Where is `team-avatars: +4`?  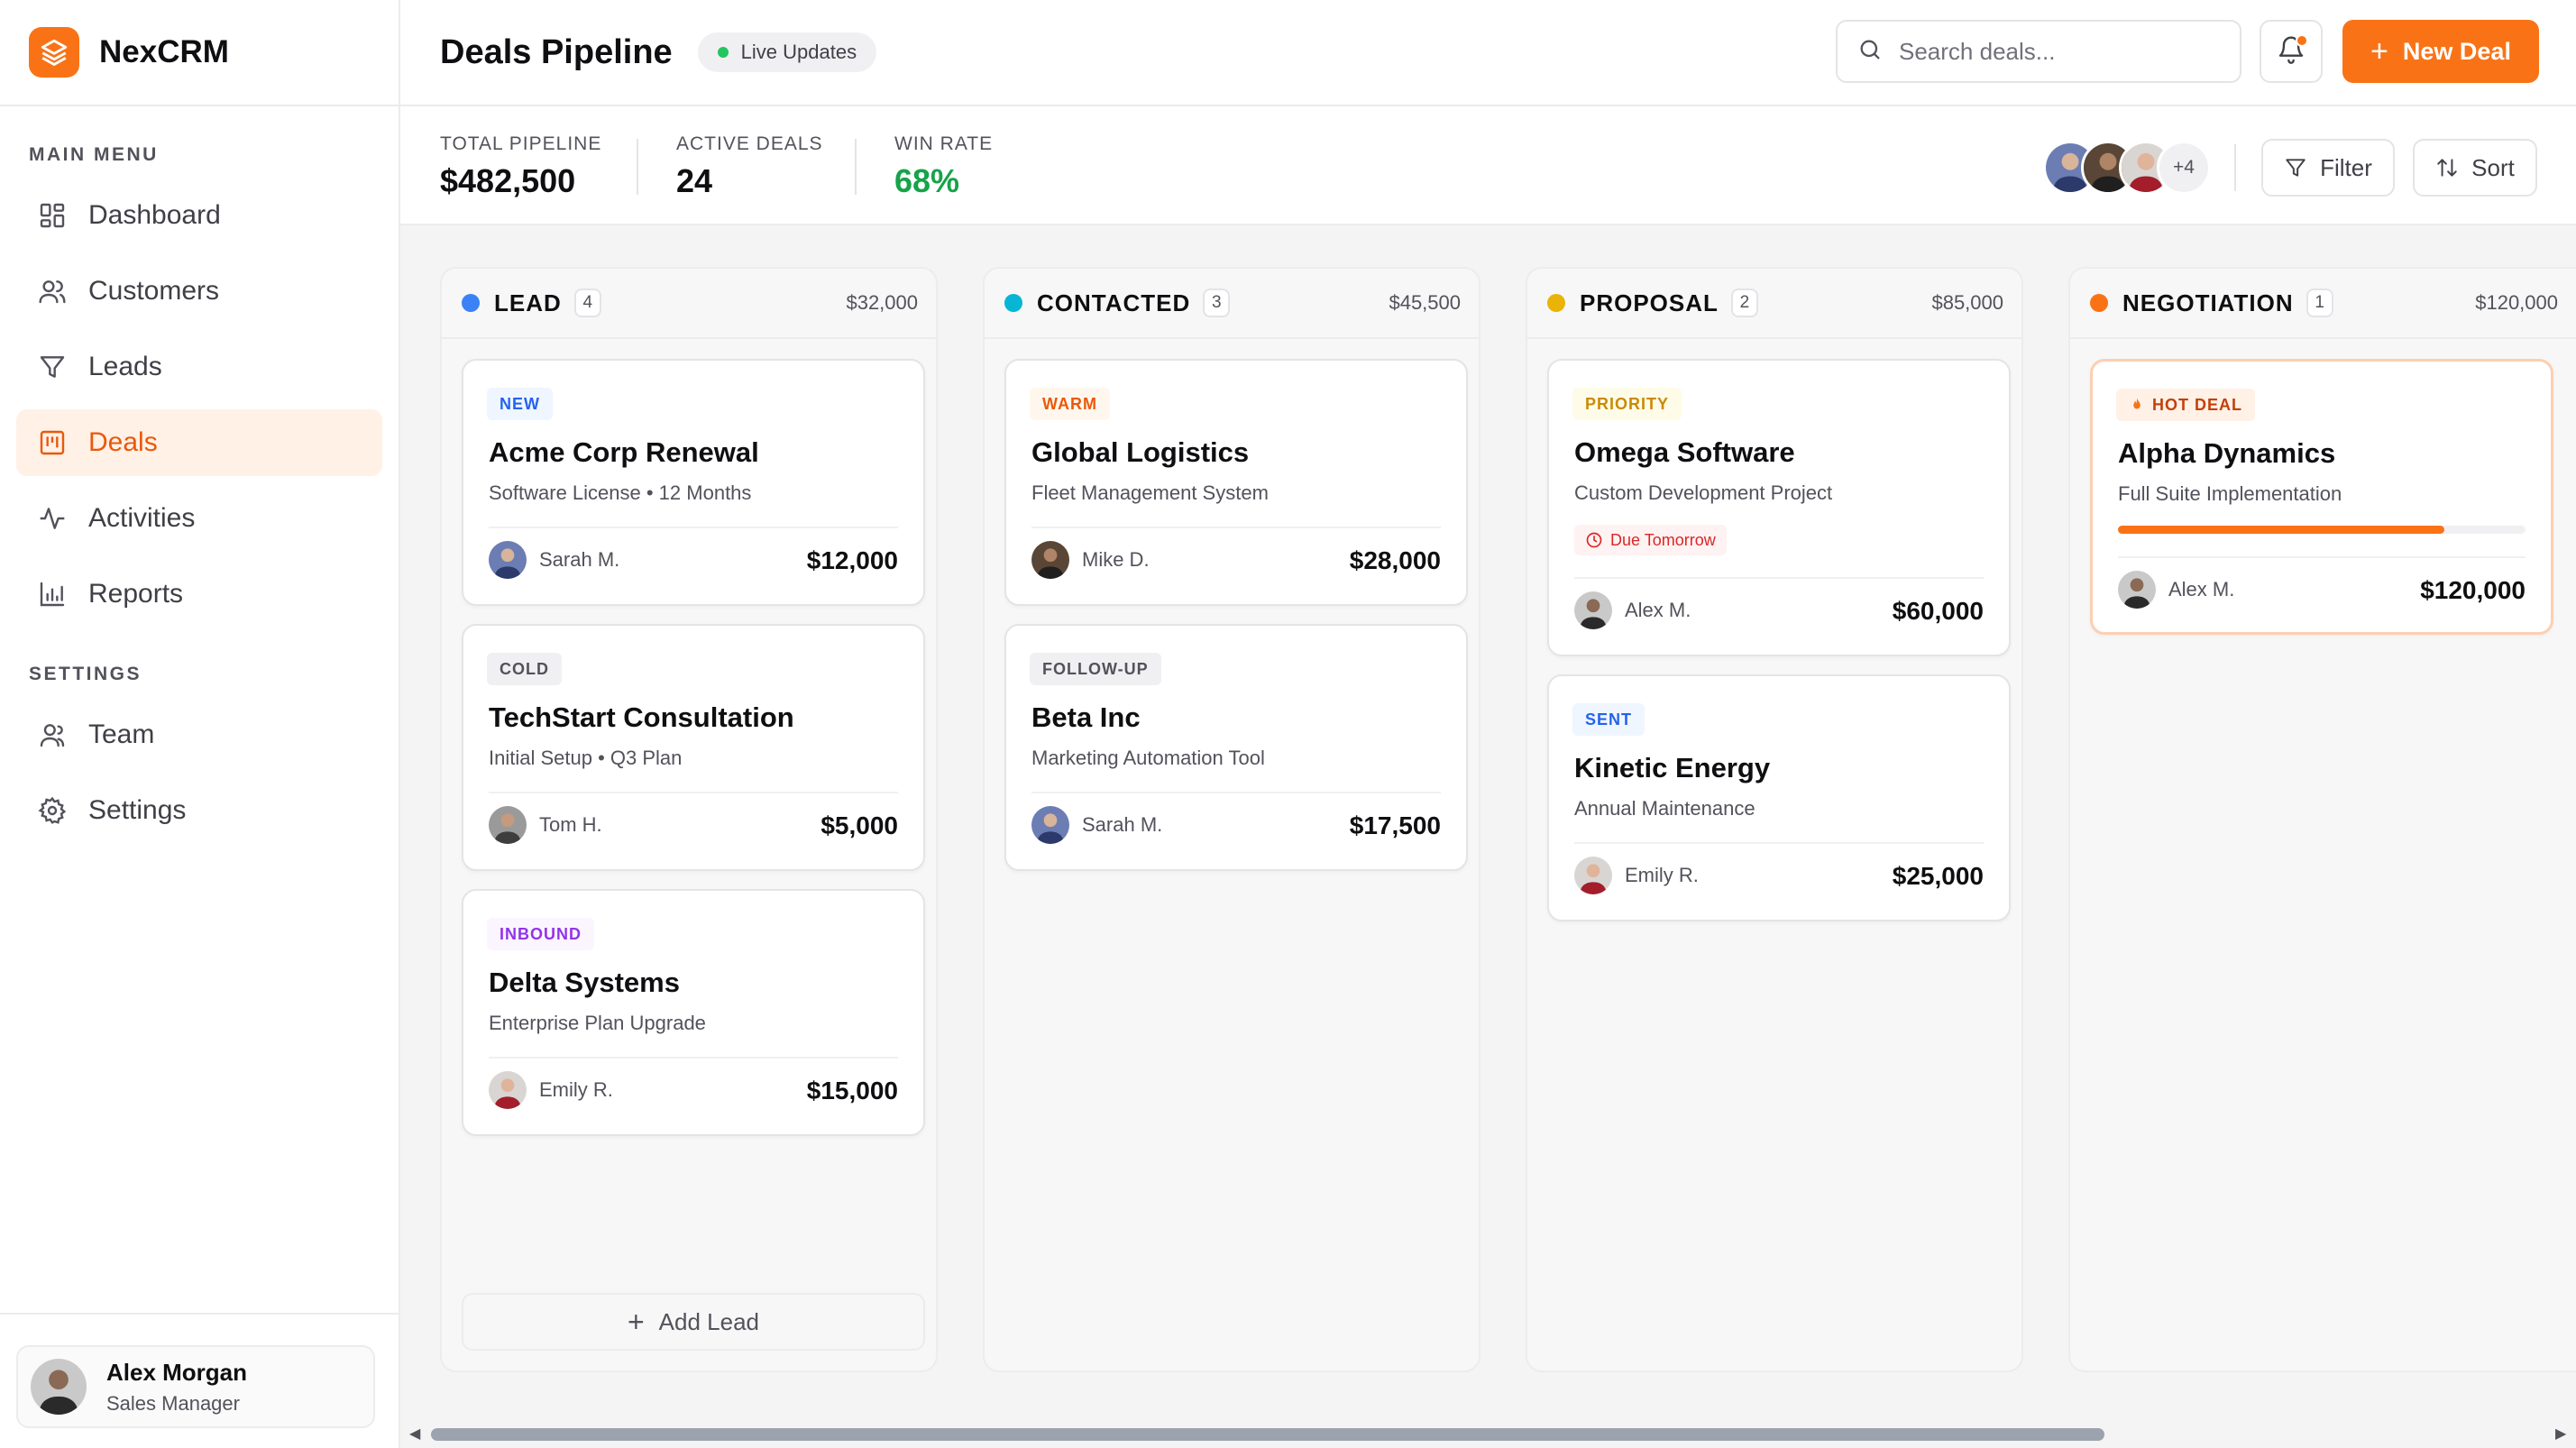
team-avatars: +4 is located at coordinates (2127, 168).